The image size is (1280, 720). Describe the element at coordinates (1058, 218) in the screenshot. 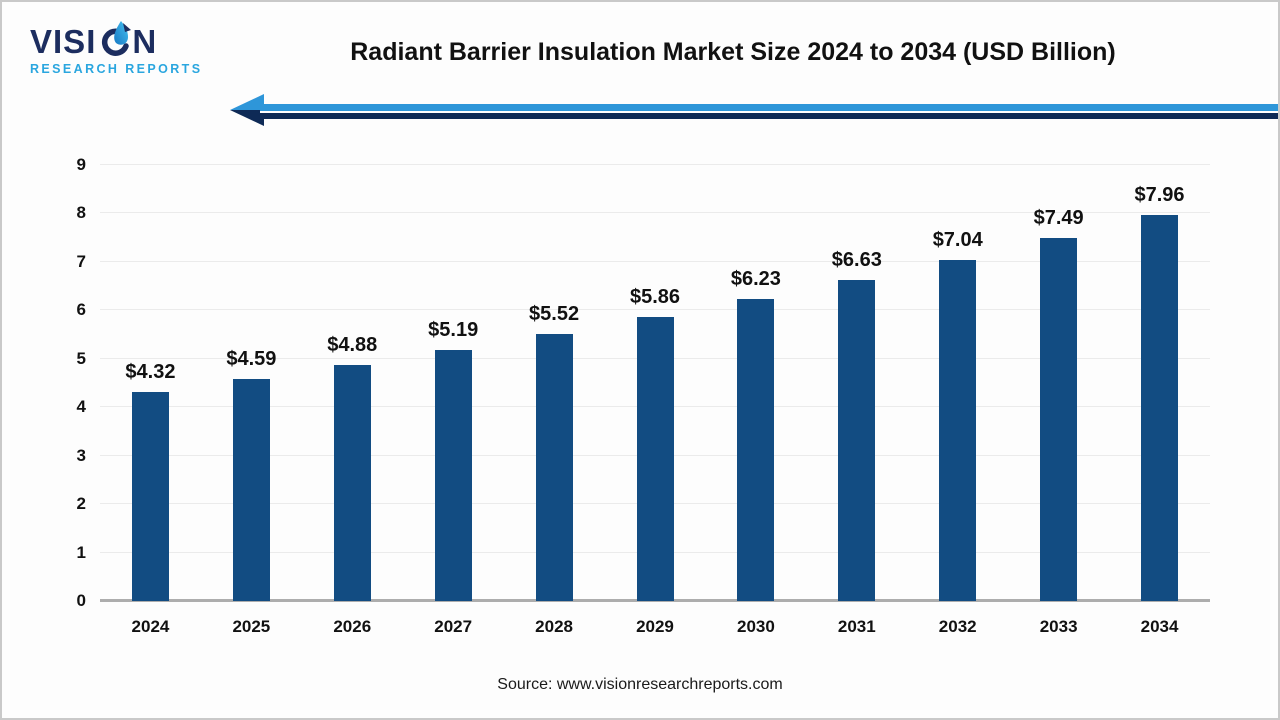

I see `bar-value-label: $7.49` at that location.